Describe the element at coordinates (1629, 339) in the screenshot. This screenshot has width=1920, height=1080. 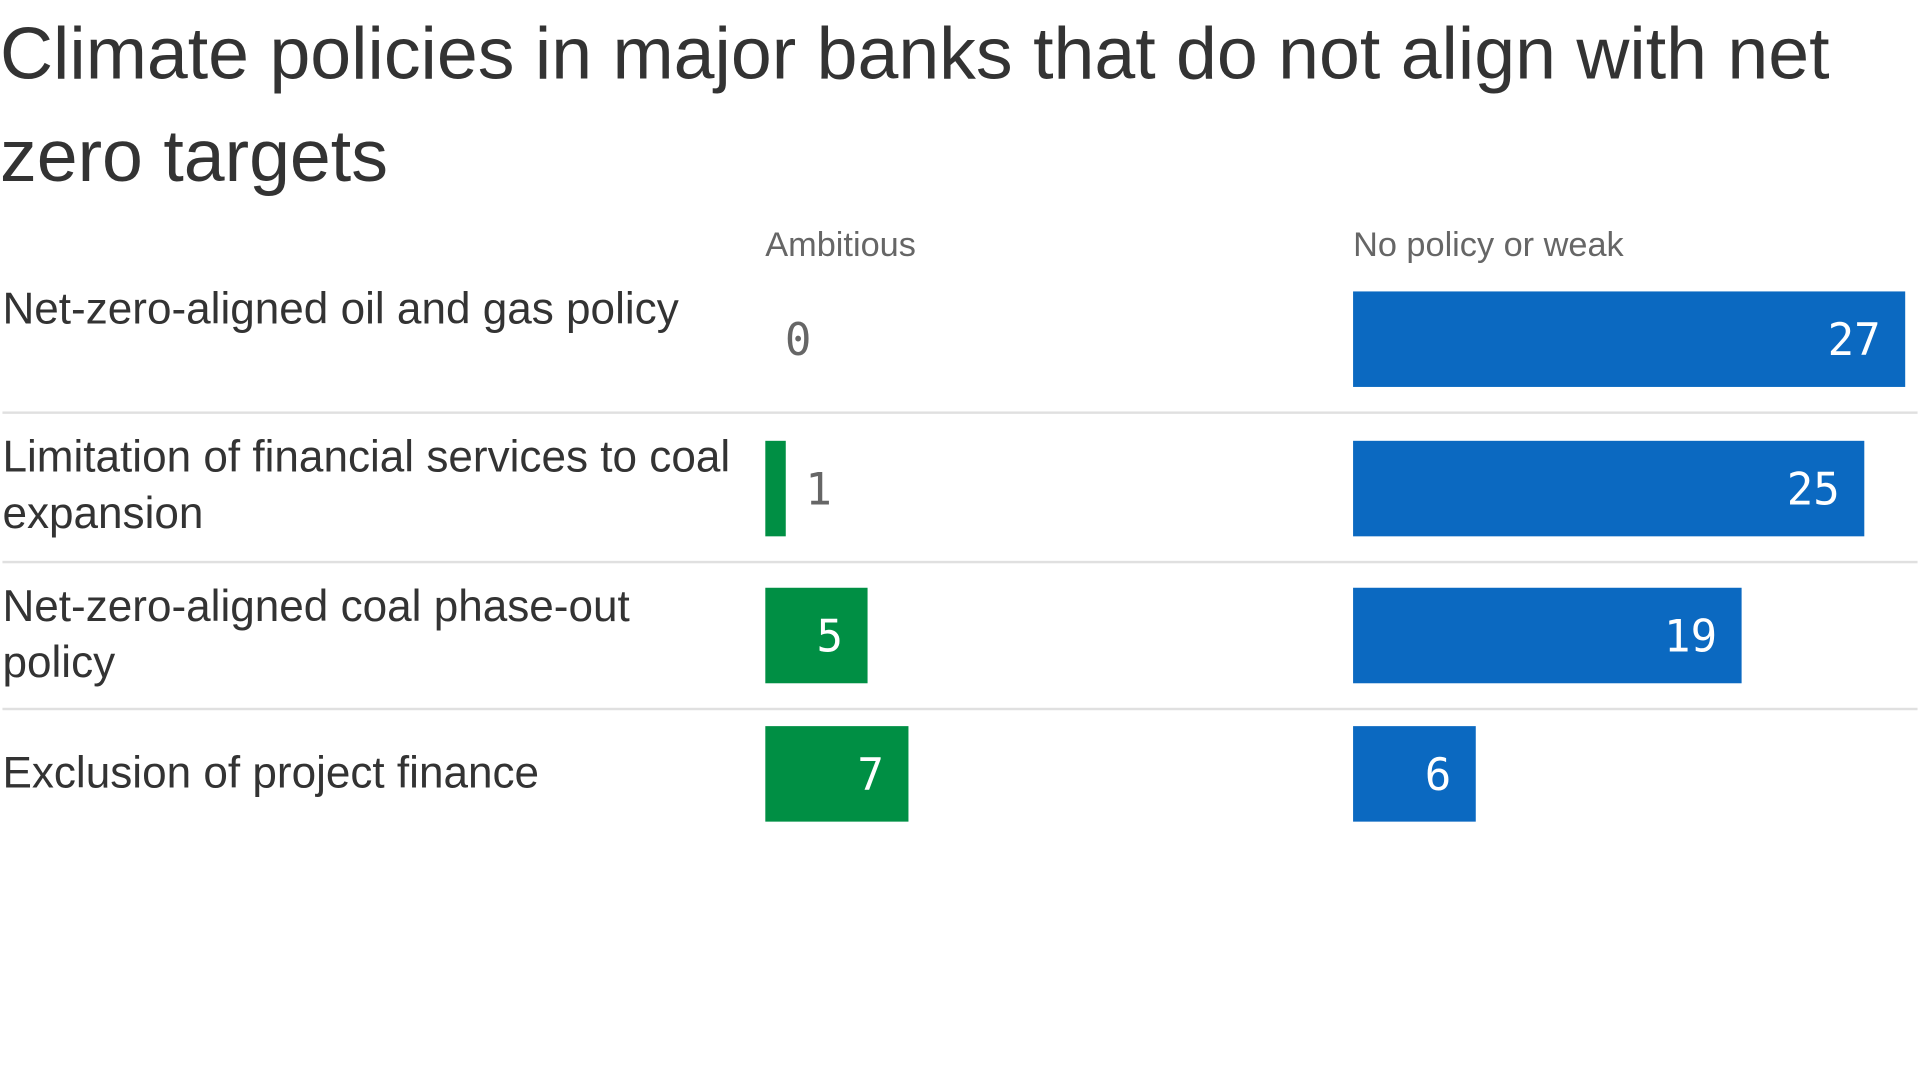
I see `bar-no-policy-or-weak-net-zero-aligned-oil-and-gas-policy` at that location.